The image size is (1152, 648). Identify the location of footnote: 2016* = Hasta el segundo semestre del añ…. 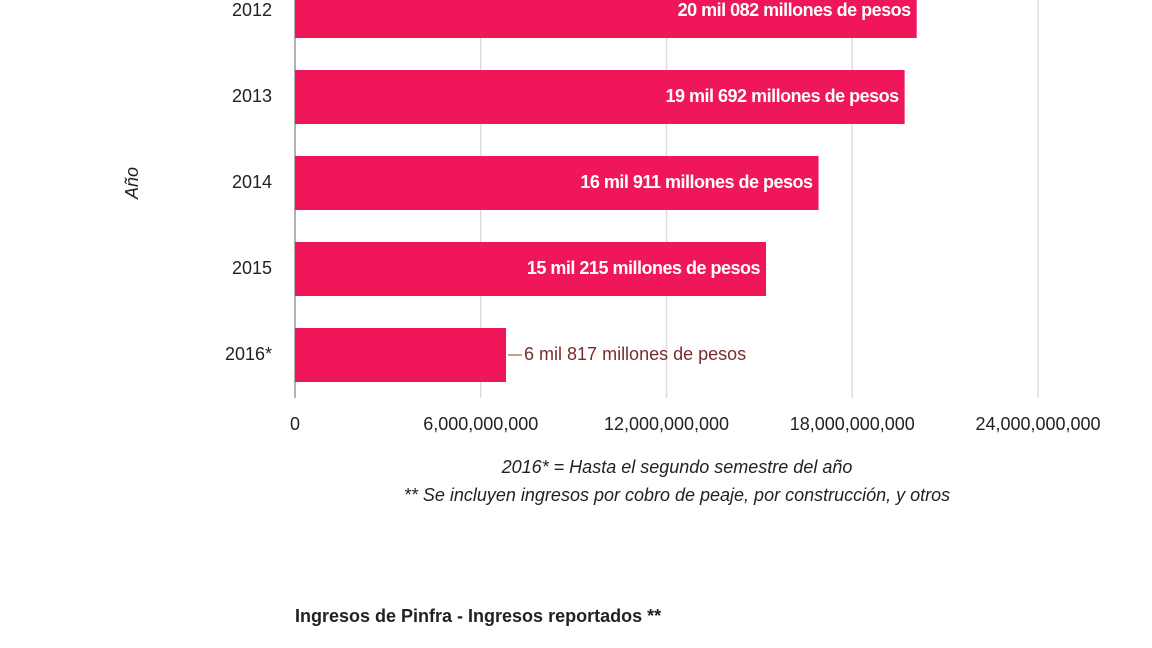
(677, 467).